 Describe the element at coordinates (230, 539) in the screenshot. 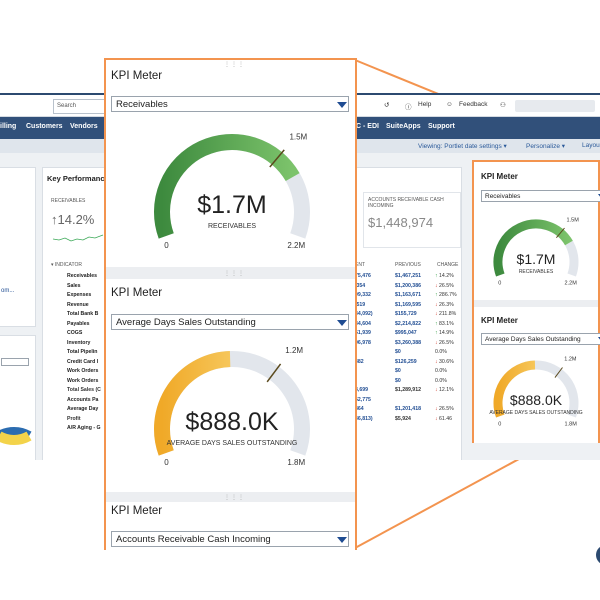

I see `kpi-select-ar-cash: Accounts Receivable Cash Incoming` at that location.